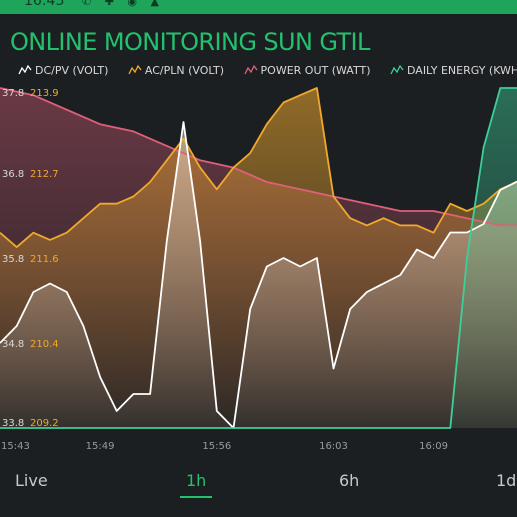 This screenshot has height=517, width=517. Describe the element at coordinates (44, 4) in the screenshot. I see `status-time: 16:43` at that location.